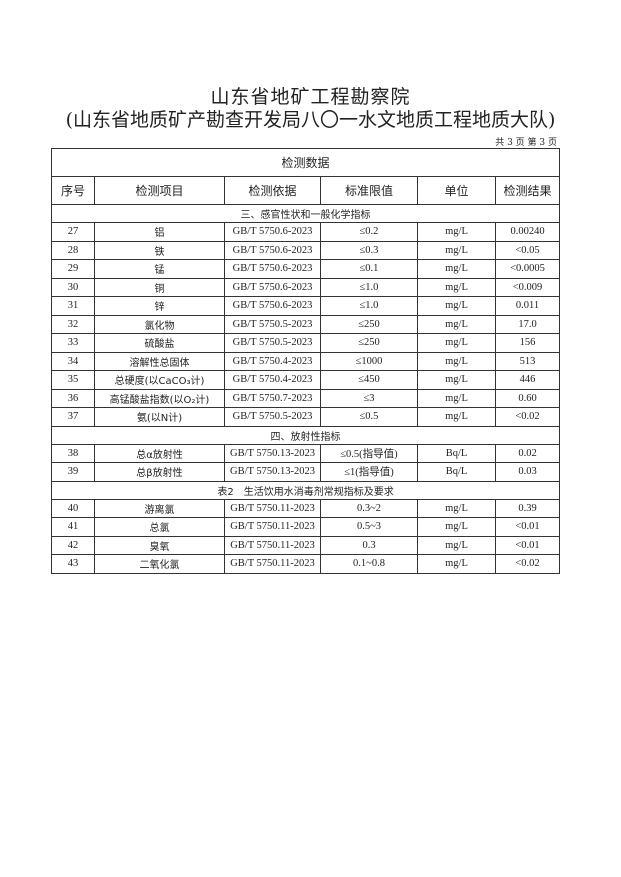 Image resolution: width=621 pixels, height=877 pixels. I want to click on section-row: 四、放射性指标, so click(305, 435).